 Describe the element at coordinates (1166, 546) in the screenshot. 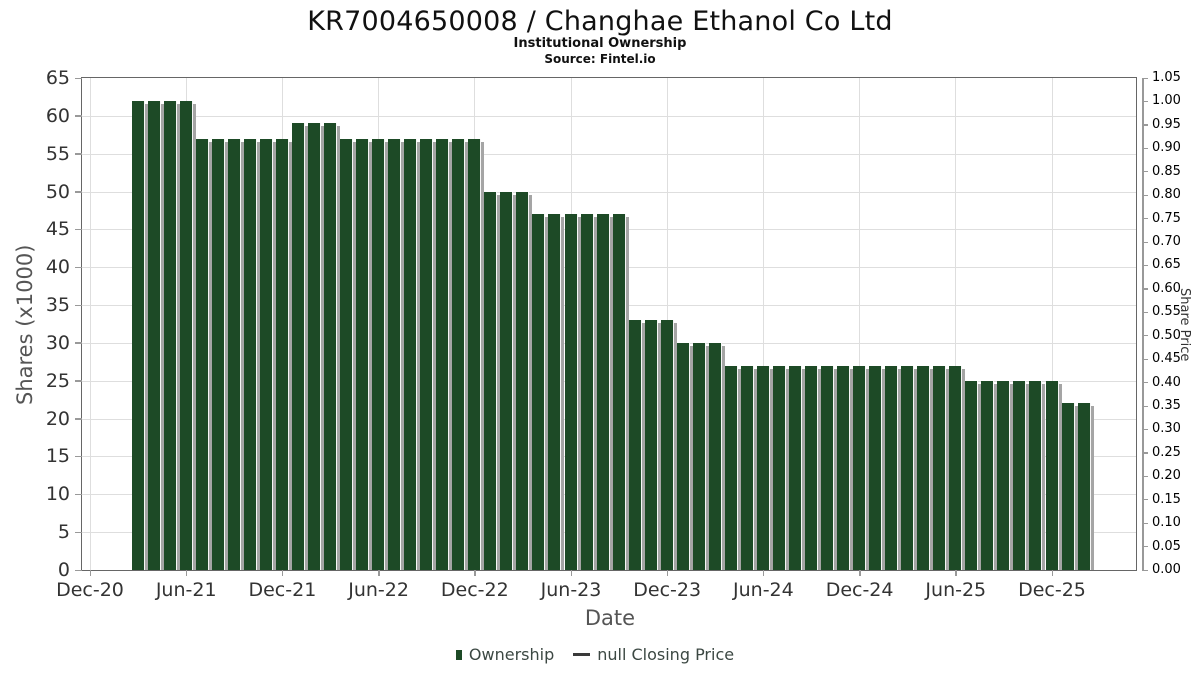

I see `y-right-tick-label: 0.05` at that location.